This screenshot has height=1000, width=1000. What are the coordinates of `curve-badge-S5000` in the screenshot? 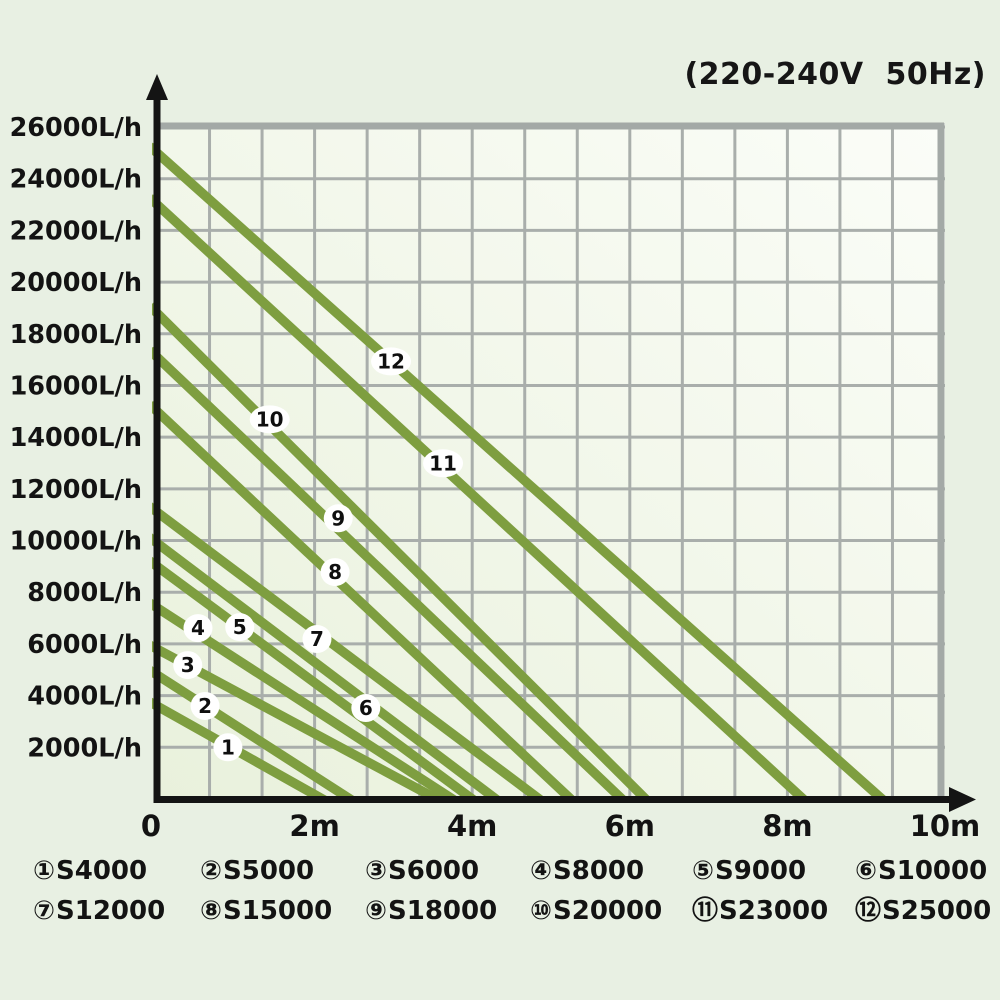 It's located at (205, 705).